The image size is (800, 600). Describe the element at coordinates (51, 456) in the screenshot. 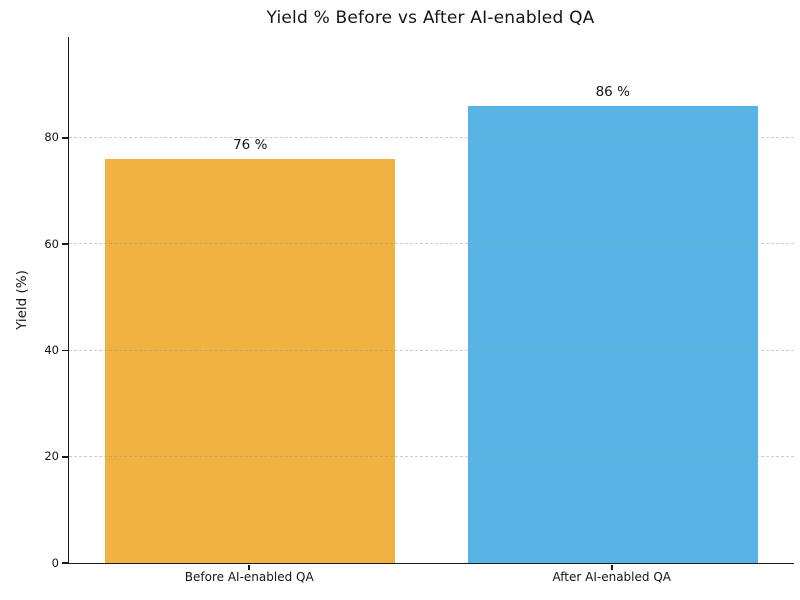

I see `y-tick-label: 20` at that location.